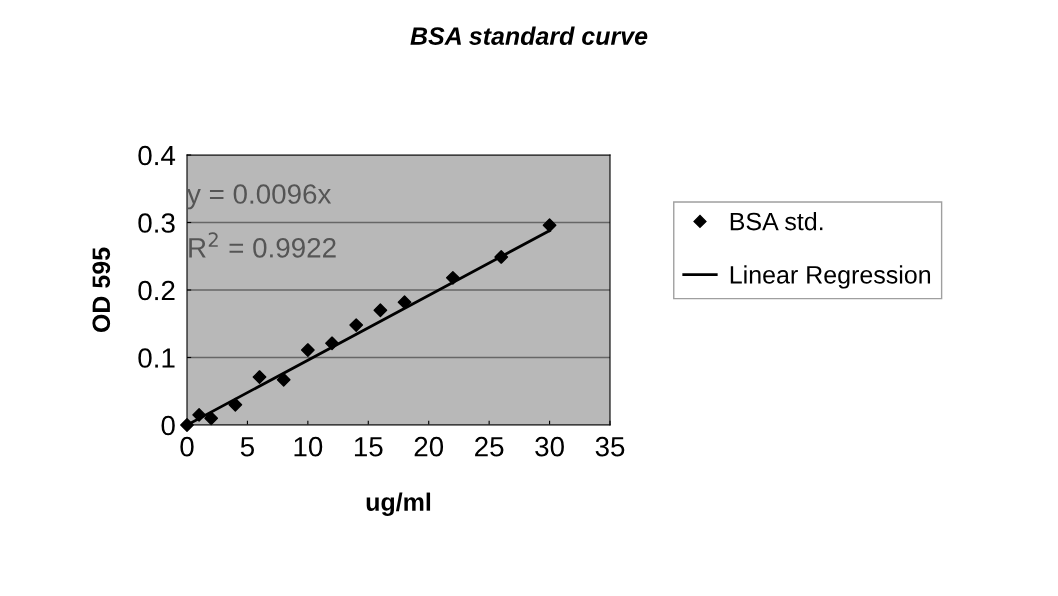  What do you see at coordinates (157, 155) in the screenshot?
I see `y-tick-label: 0.4` at bounding box center [157, 155].